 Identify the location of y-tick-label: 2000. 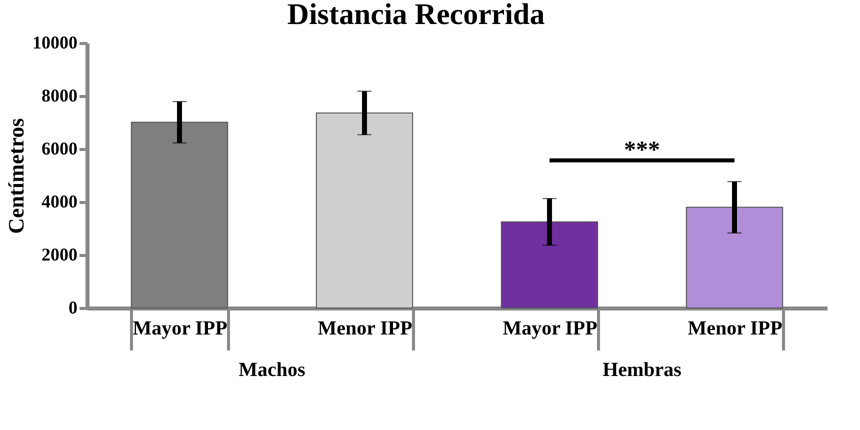
(60, 254).